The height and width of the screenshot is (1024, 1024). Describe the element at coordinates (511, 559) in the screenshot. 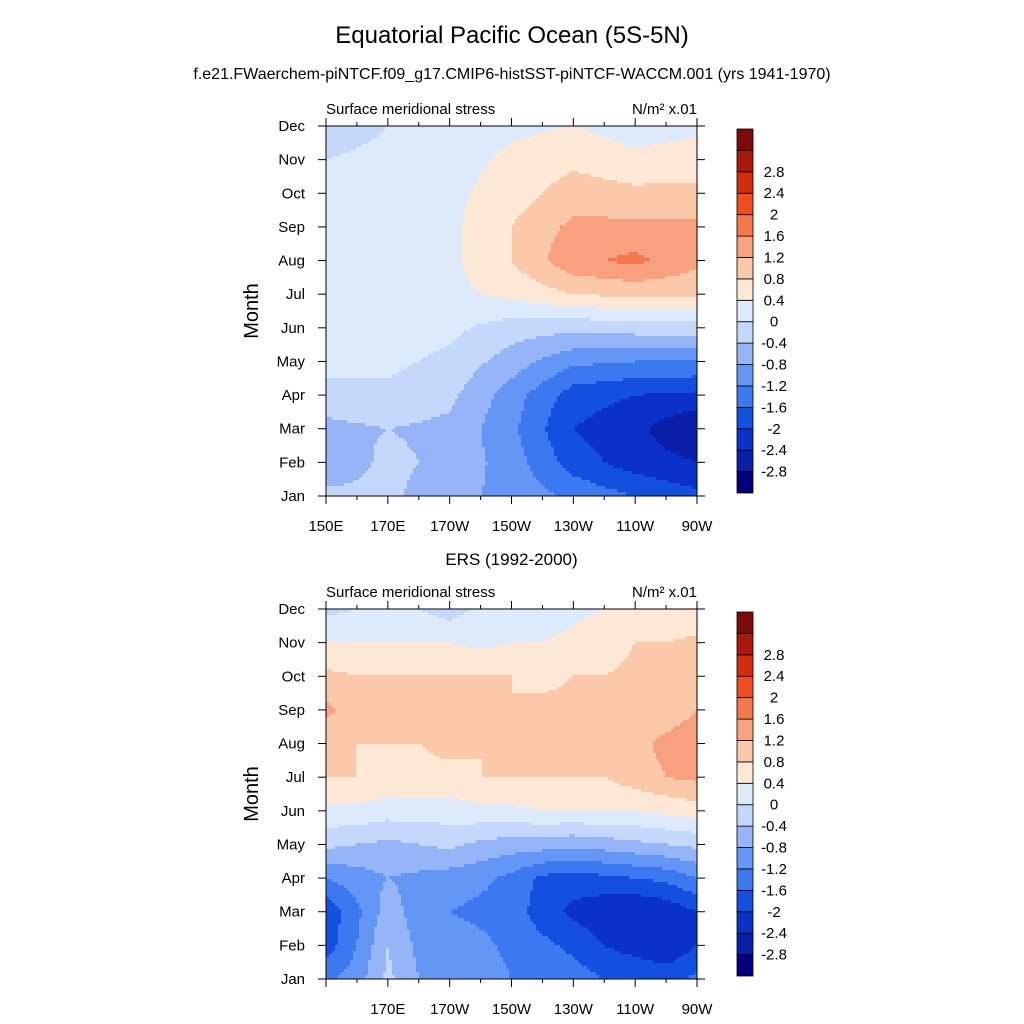

I see `panel-title: ERS (1992-2000)` at that location.